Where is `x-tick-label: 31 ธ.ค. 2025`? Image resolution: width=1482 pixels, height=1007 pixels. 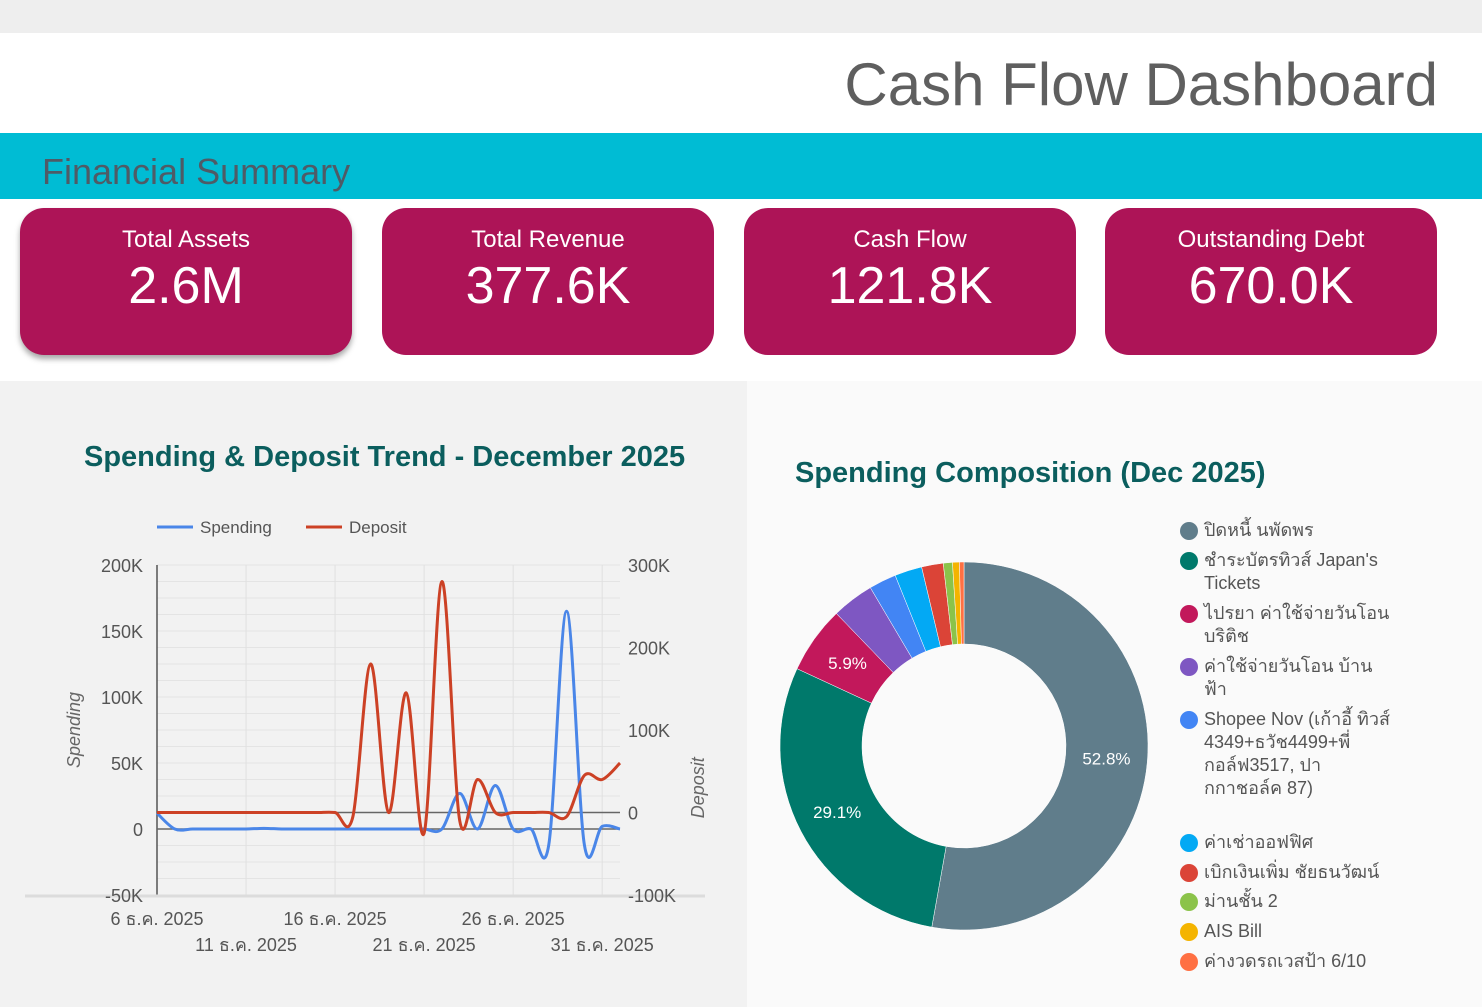 x-tick-label: 31 ธ.ค. 2025 is located at coordinates (602, 945).